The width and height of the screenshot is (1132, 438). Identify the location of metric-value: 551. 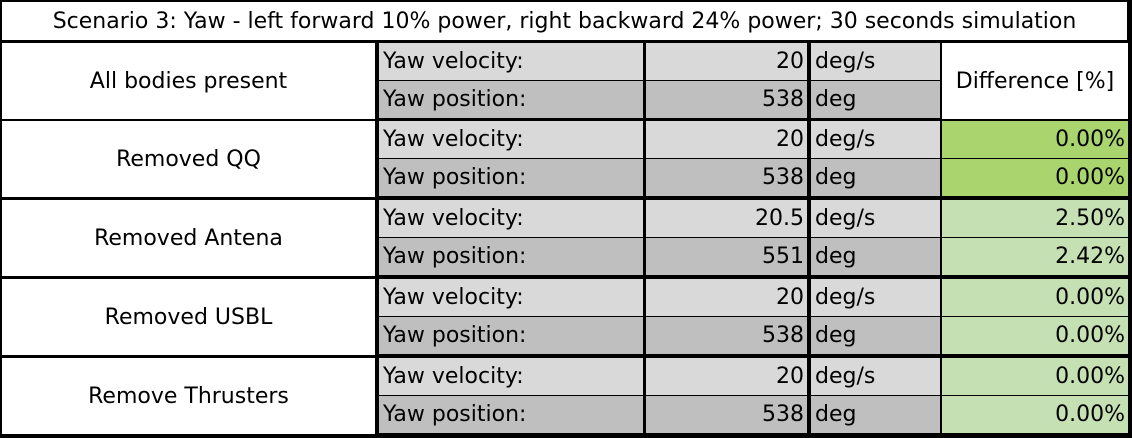
(726, 256).